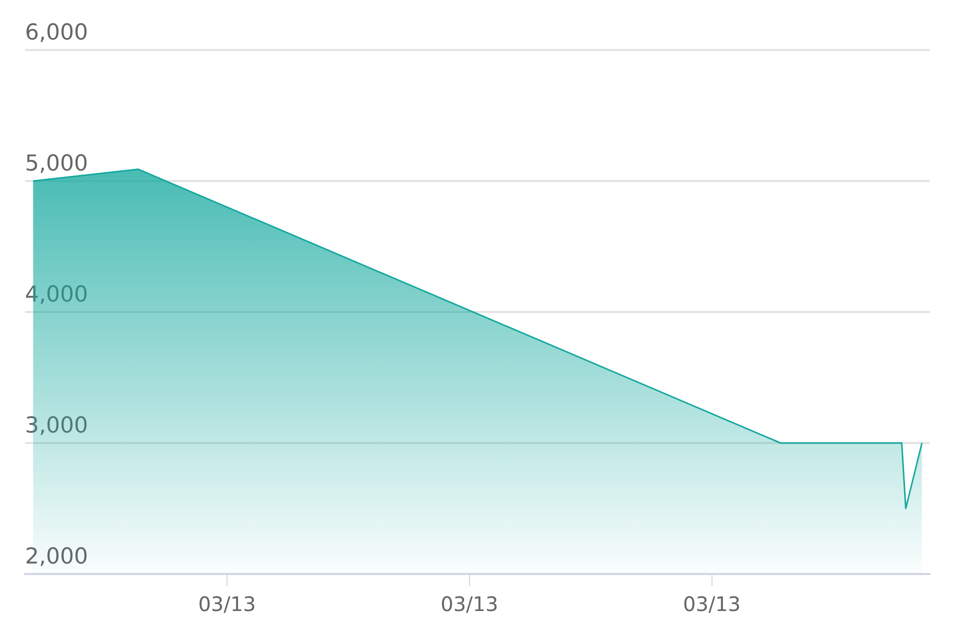 The image size is (956, 642). What do you see at coordinates (56, 164) in the screenshot?
I see `y-tick-label: 5,000` at bounding box center [56, 164].